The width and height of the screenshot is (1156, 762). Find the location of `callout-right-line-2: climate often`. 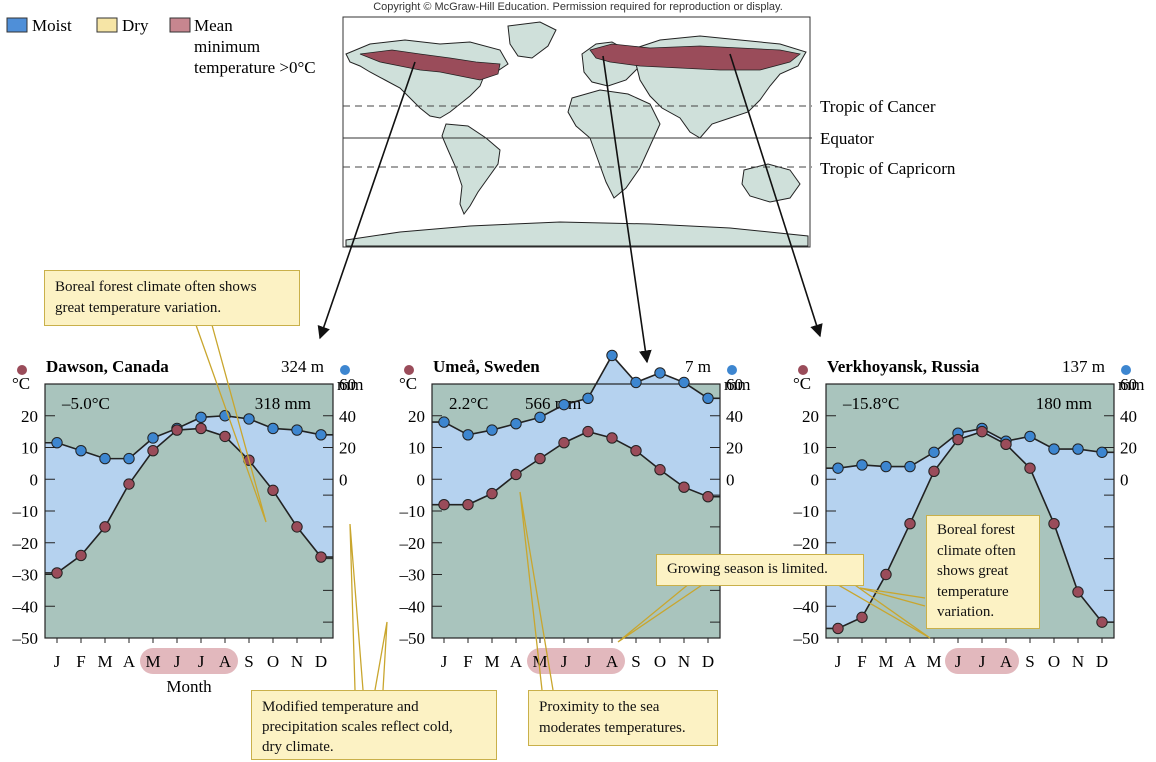

callout-right-line-2: climate often is located at coordinates (976, 550).